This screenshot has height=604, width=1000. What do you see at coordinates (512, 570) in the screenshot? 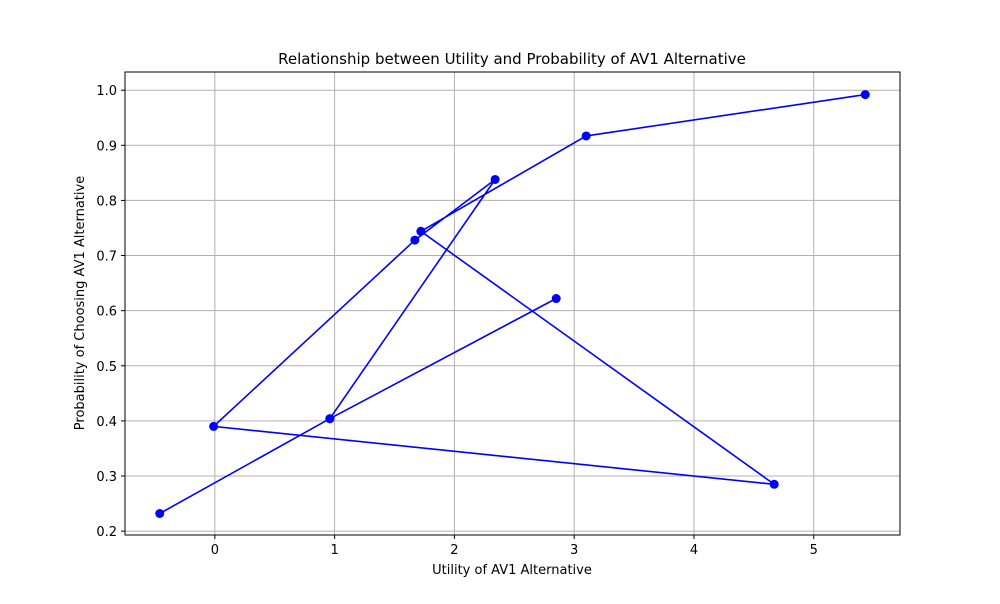
I see `x-axis-label: Utility of AV1 Alternative` at bounding box center [512, 570].